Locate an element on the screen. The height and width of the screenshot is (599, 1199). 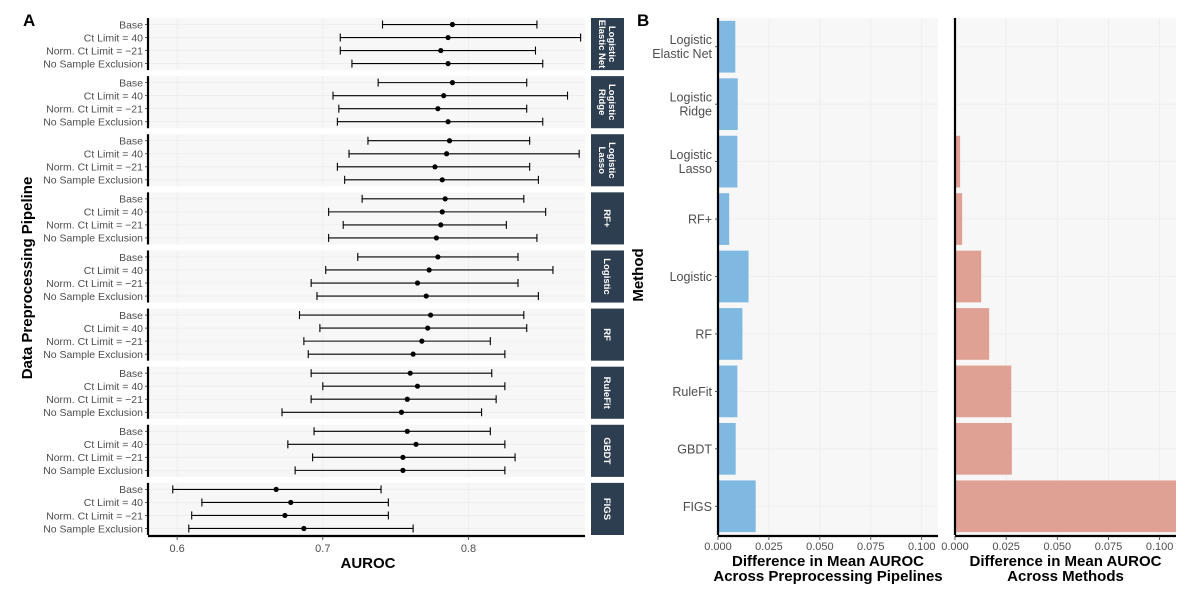
facet-strip-label: LogisticRidge is located at coordinates (606, 102).